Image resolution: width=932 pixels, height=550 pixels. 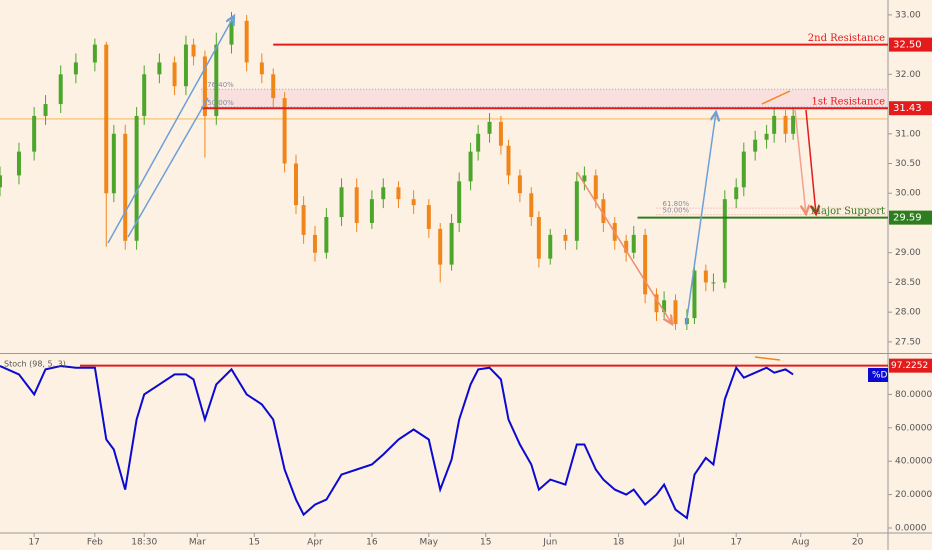 What do you see at coordinates (95, 543) in the screenshot?
I see `x-tick-label: Feb` at bounding box center [95, 543].